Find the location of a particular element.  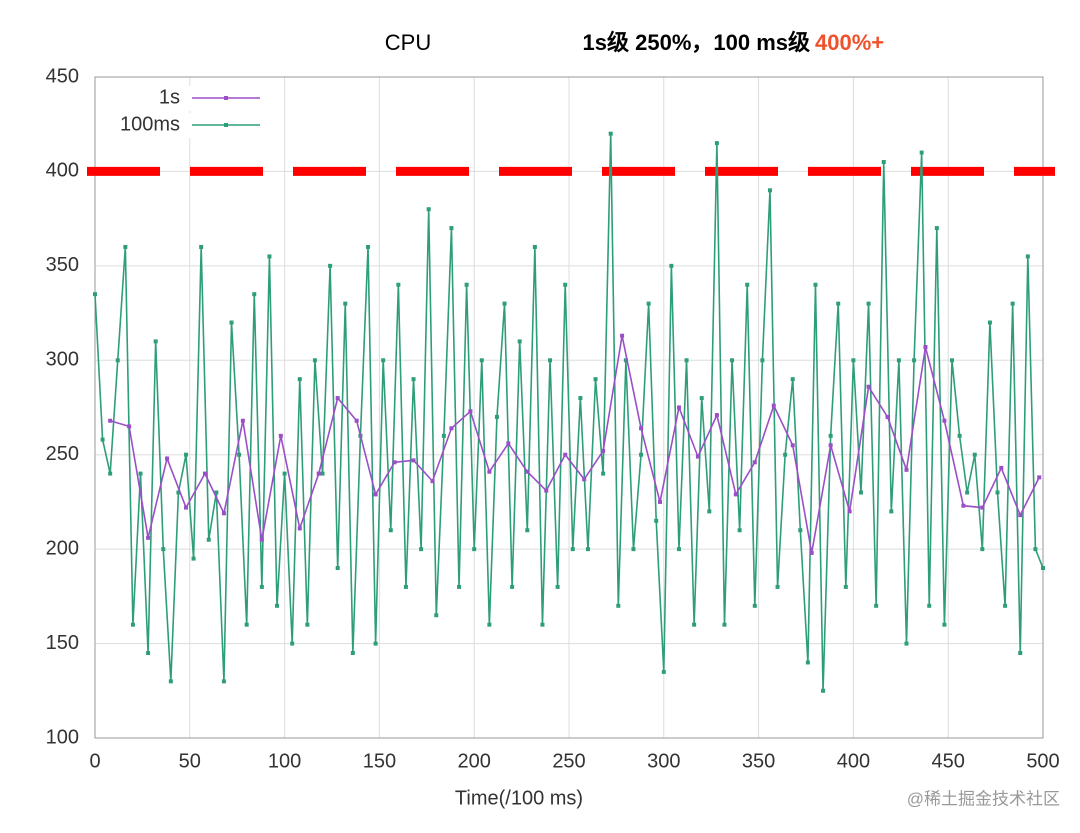

legend-marker is located at coordinates (226, 98).